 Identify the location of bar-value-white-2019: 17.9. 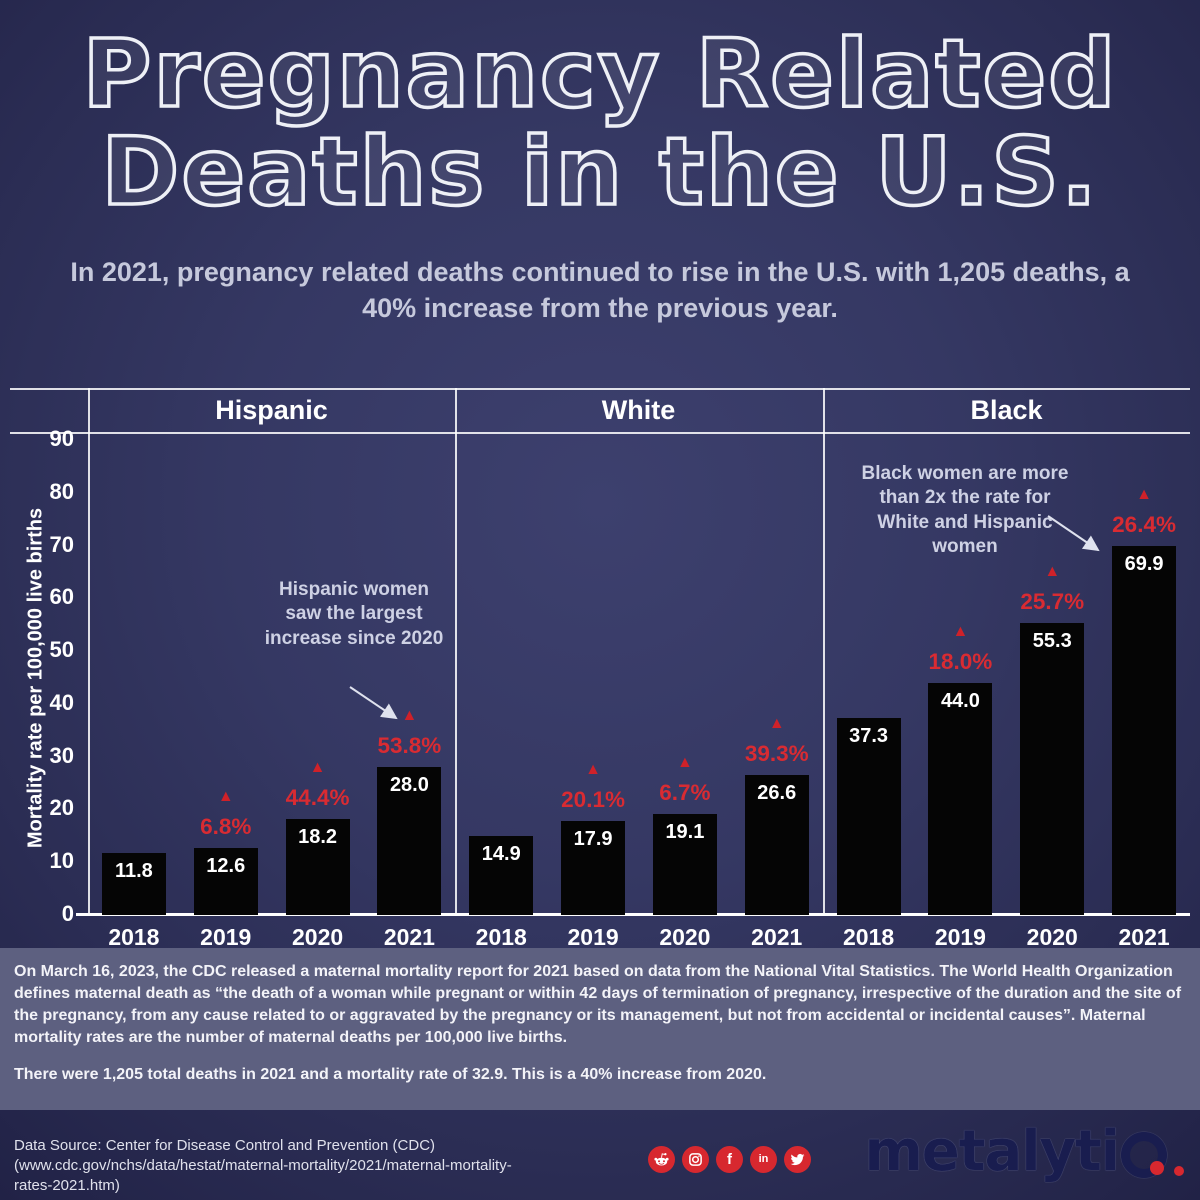
(593, 839).